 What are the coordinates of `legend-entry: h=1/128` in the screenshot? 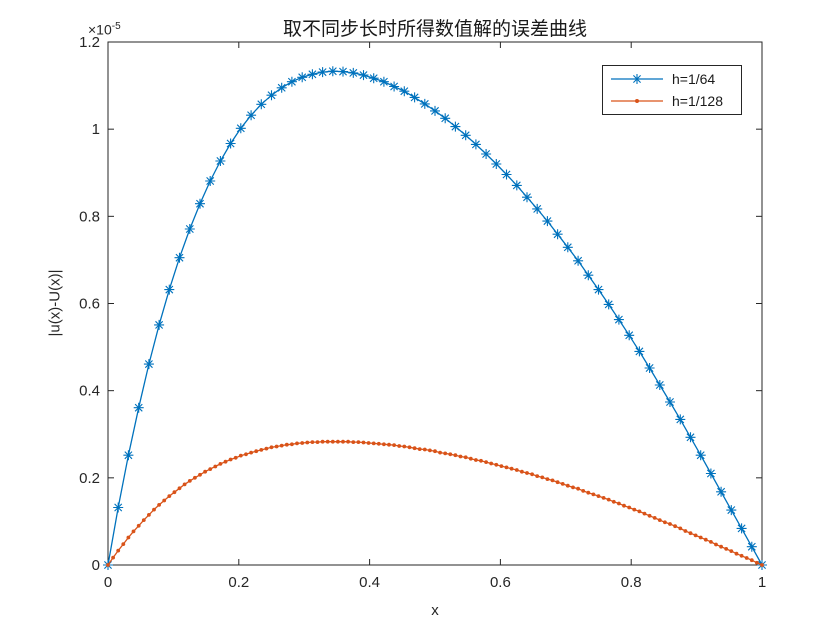 It's located at (672, 101).